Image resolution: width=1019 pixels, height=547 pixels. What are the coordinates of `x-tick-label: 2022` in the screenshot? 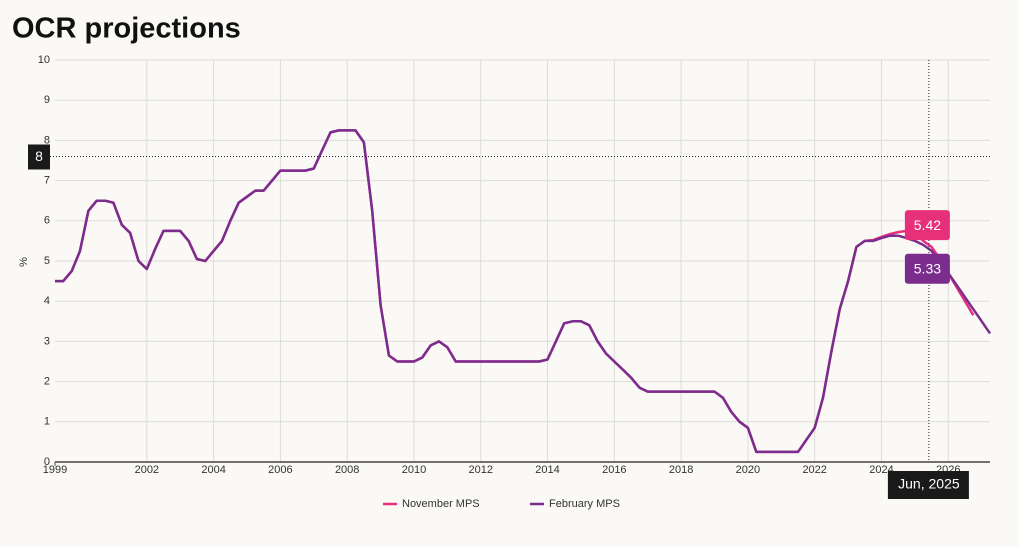 It's located at (814, 470).